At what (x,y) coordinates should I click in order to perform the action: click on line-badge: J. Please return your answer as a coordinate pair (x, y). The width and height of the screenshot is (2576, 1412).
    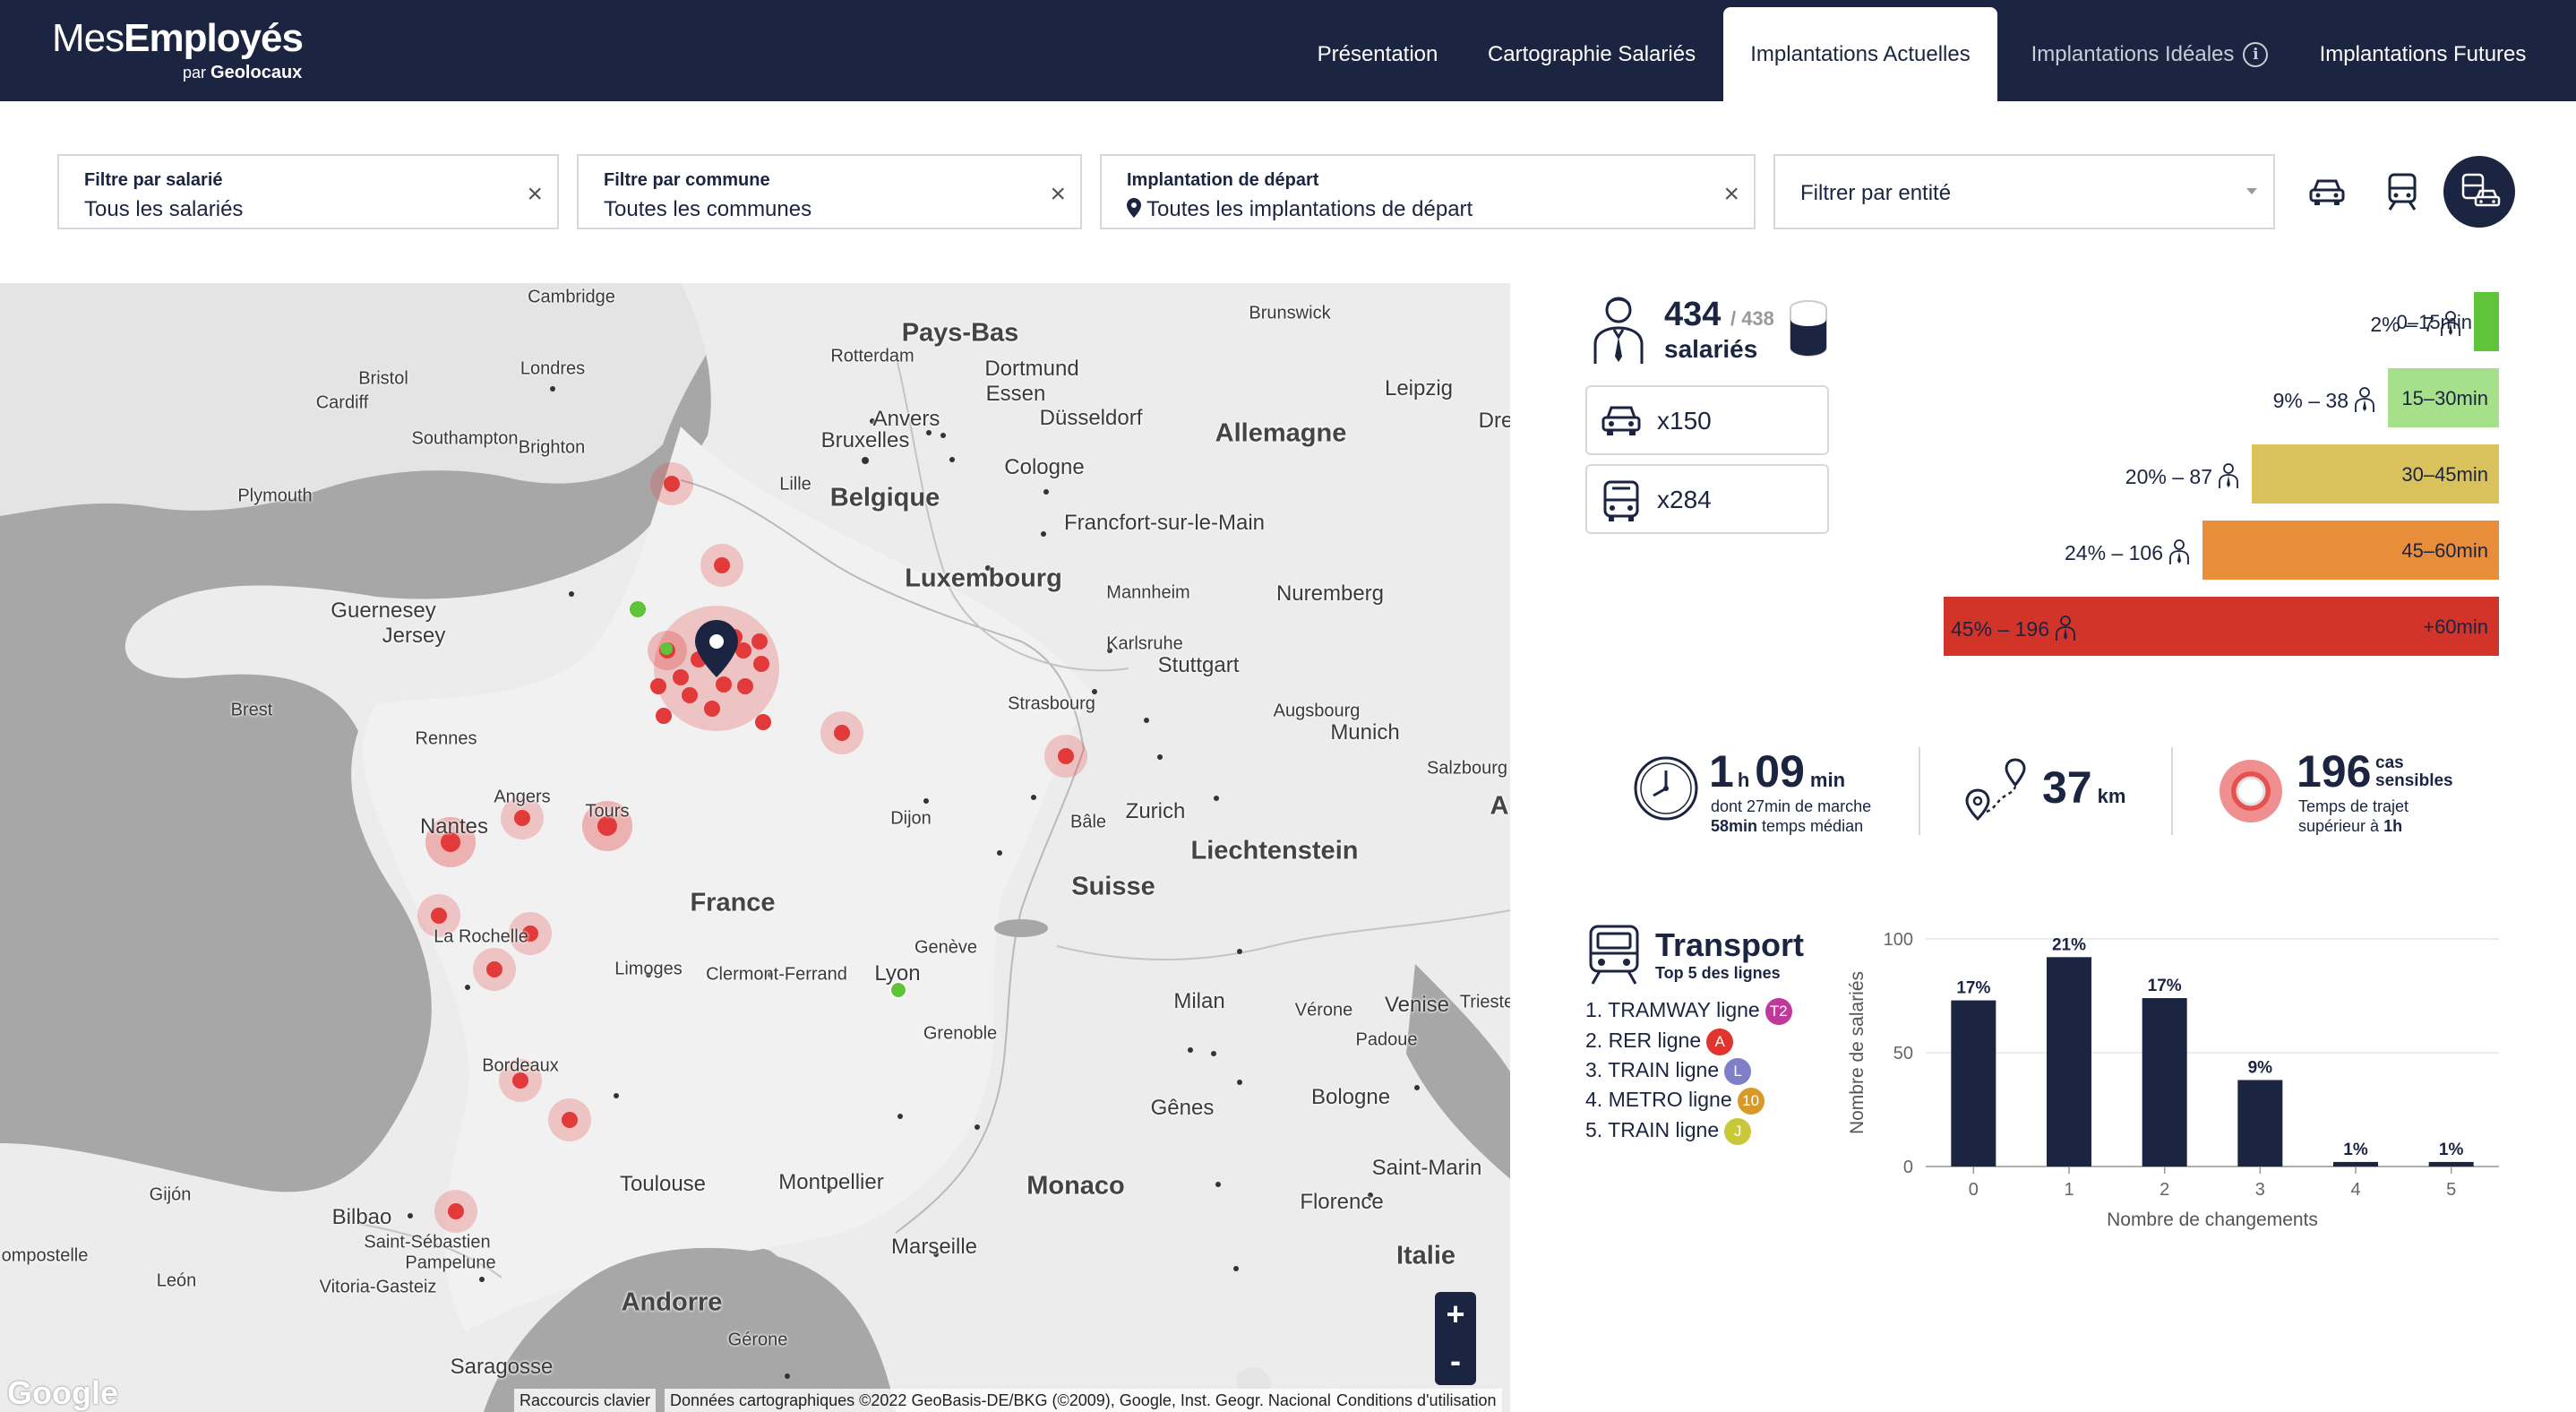
    Looking at the image, I should click on (1738, 1131).